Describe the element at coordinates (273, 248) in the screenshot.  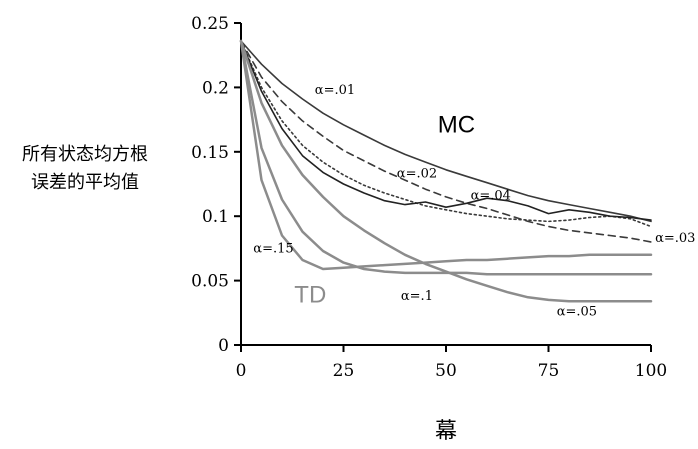
I see `series-label: α=.15` at that location.